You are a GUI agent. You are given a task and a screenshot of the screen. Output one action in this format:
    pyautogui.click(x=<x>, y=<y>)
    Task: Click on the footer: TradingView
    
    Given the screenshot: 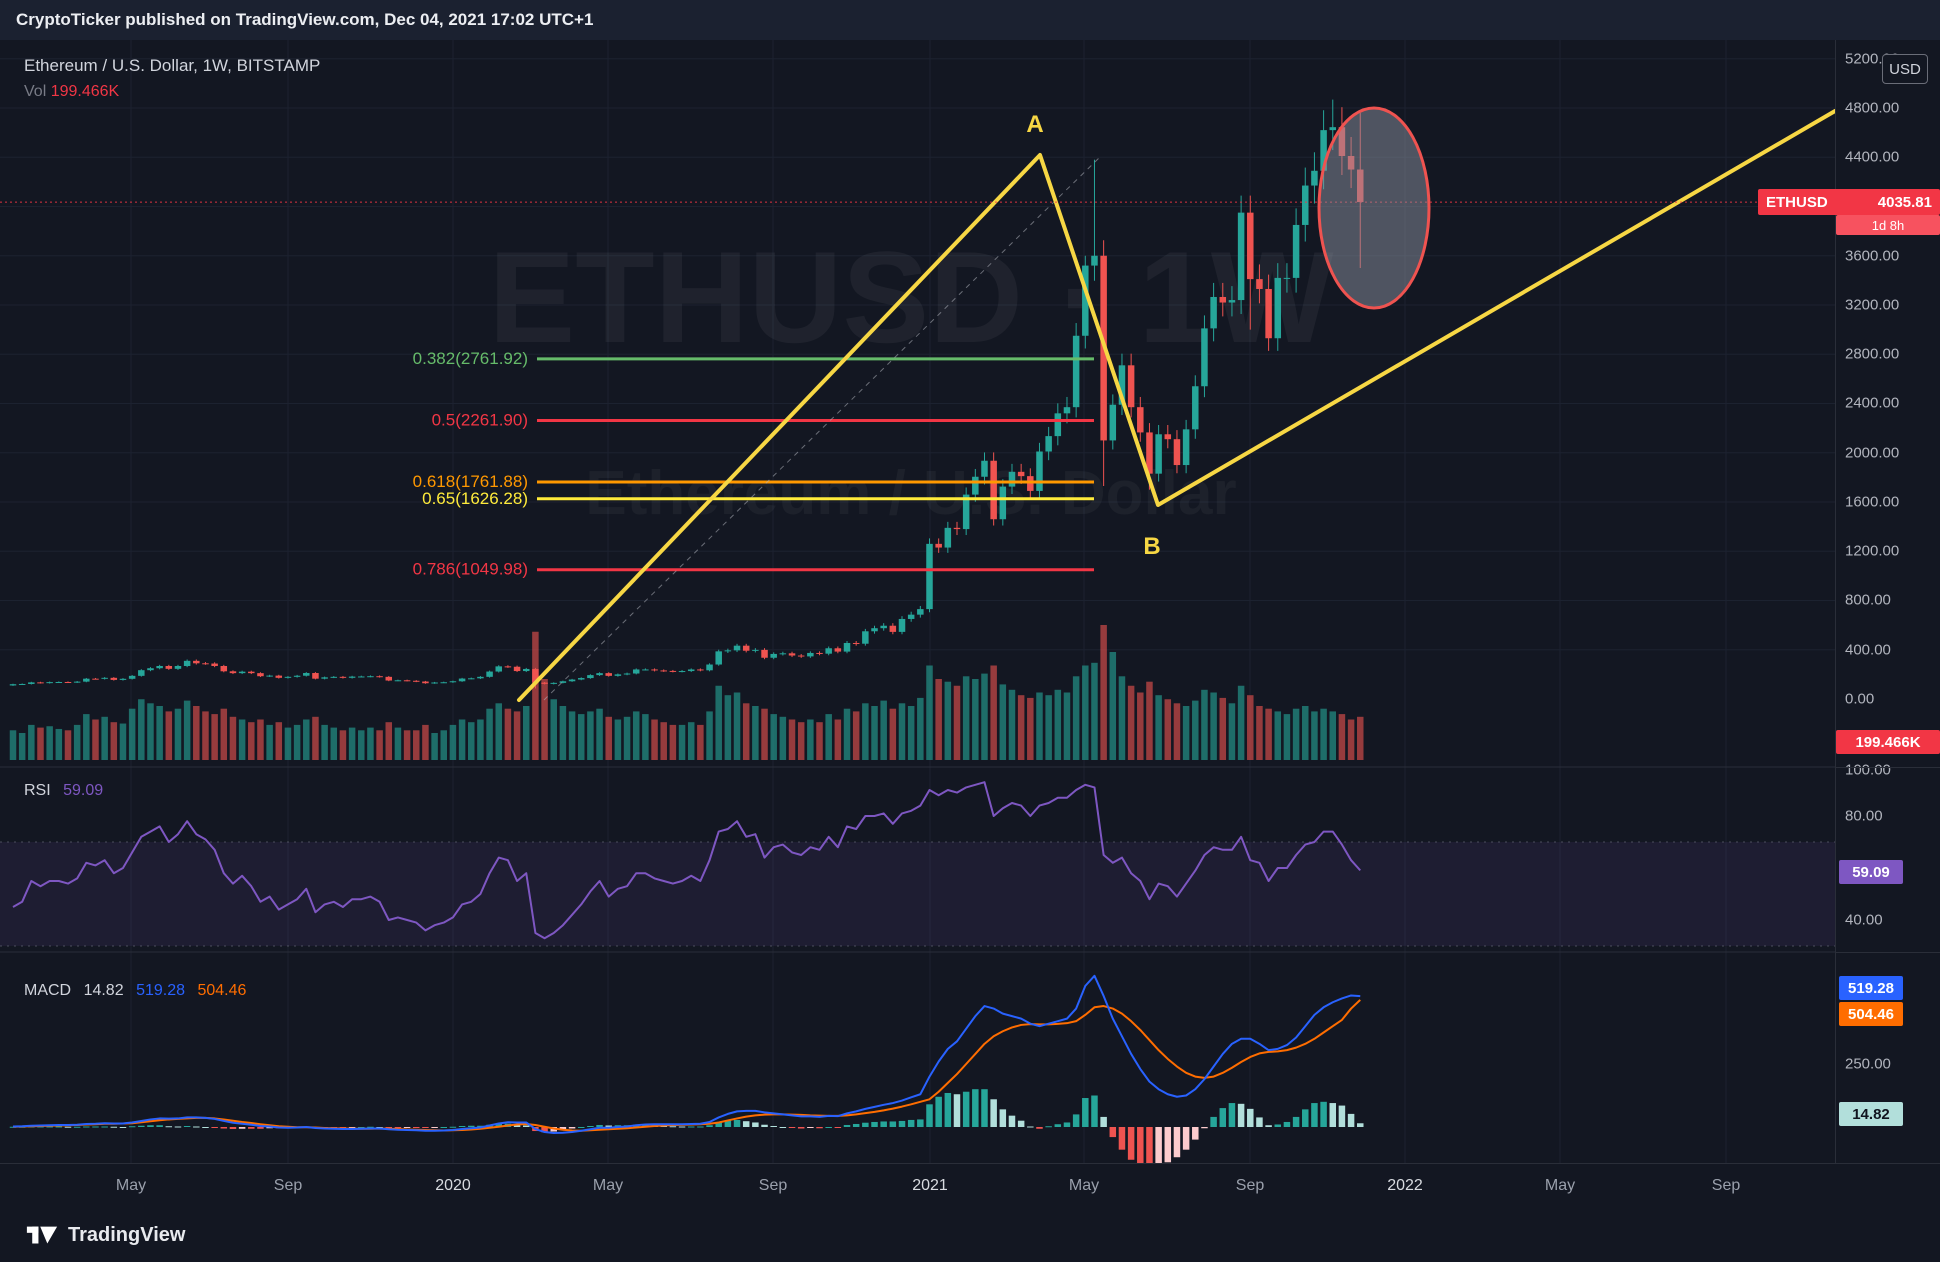 What is the action you would take?
    pyautogui.click(x=970, y=1235)
    